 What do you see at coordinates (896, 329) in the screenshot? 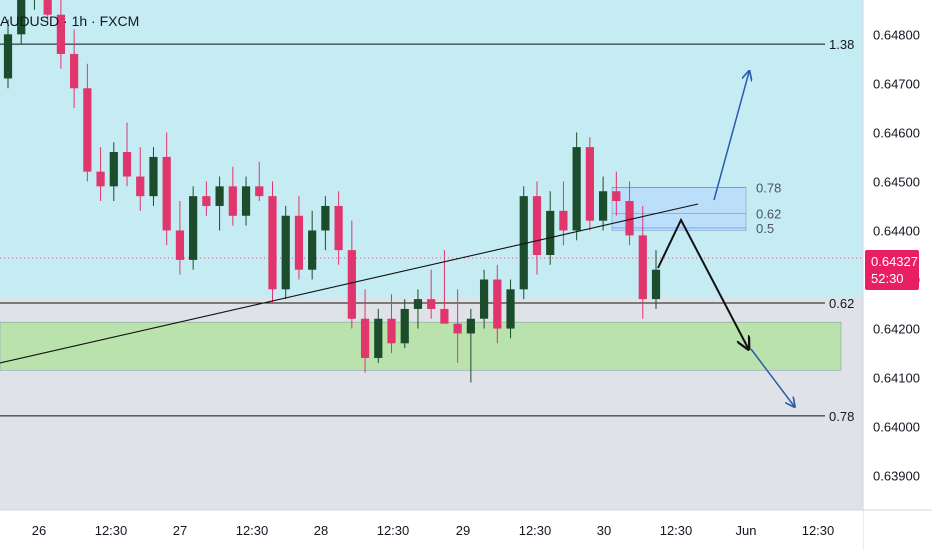
I see `price-tick-label: 0.64200` at bounding box center [896, 329].